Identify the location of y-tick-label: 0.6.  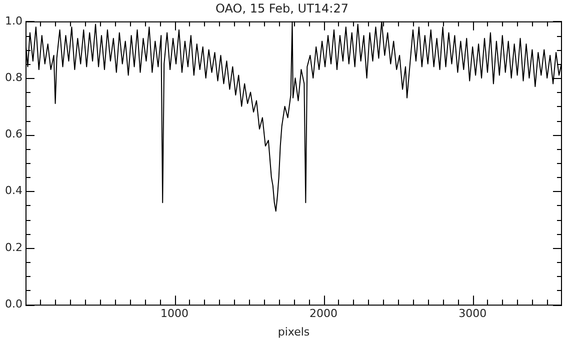
(13, 134).